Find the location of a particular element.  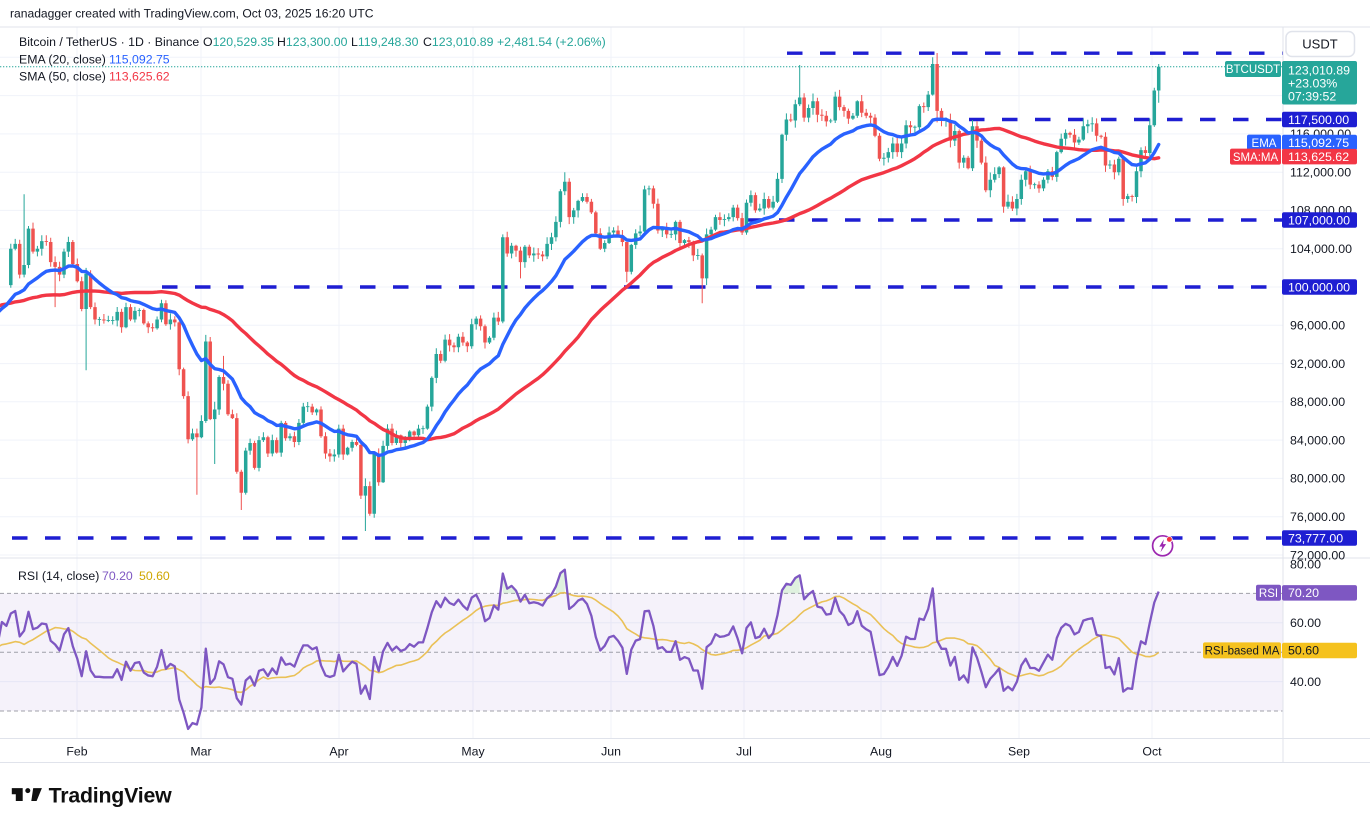

svg-text: Feb is located at coordinates (76, 752).